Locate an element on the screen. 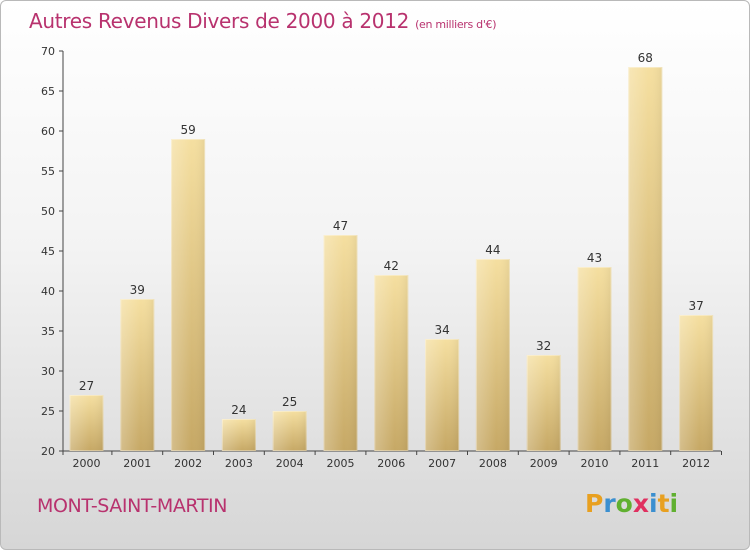 The image size is (750, 550). y-tick-label: 20 is located at coordinates (48, 451).